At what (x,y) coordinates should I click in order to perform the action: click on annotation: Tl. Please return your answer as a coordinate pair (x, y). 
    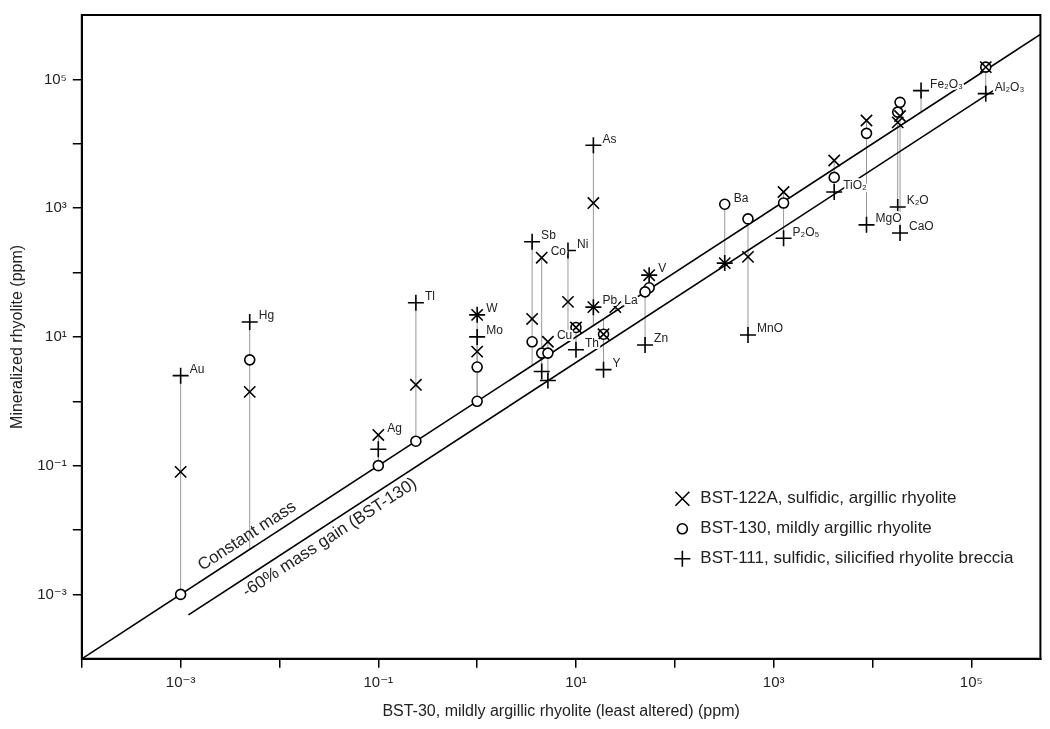
    Looking at the image, I should click on (429, 296).